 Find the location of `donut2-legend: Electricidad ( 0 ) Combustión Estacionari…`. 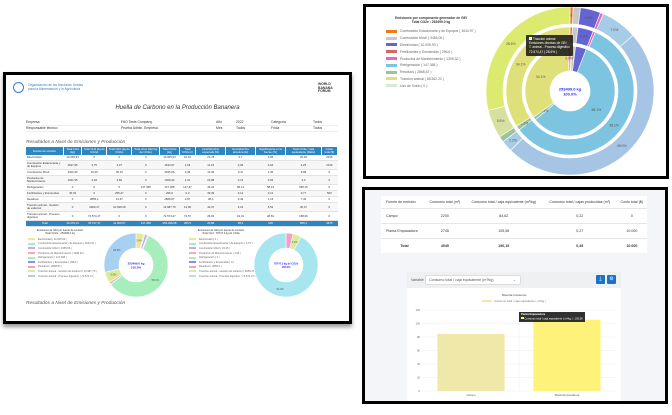

donut2-legend: Electricidad ( 0 ) Combustión Estacionari… is located at coordinates (222, 257).